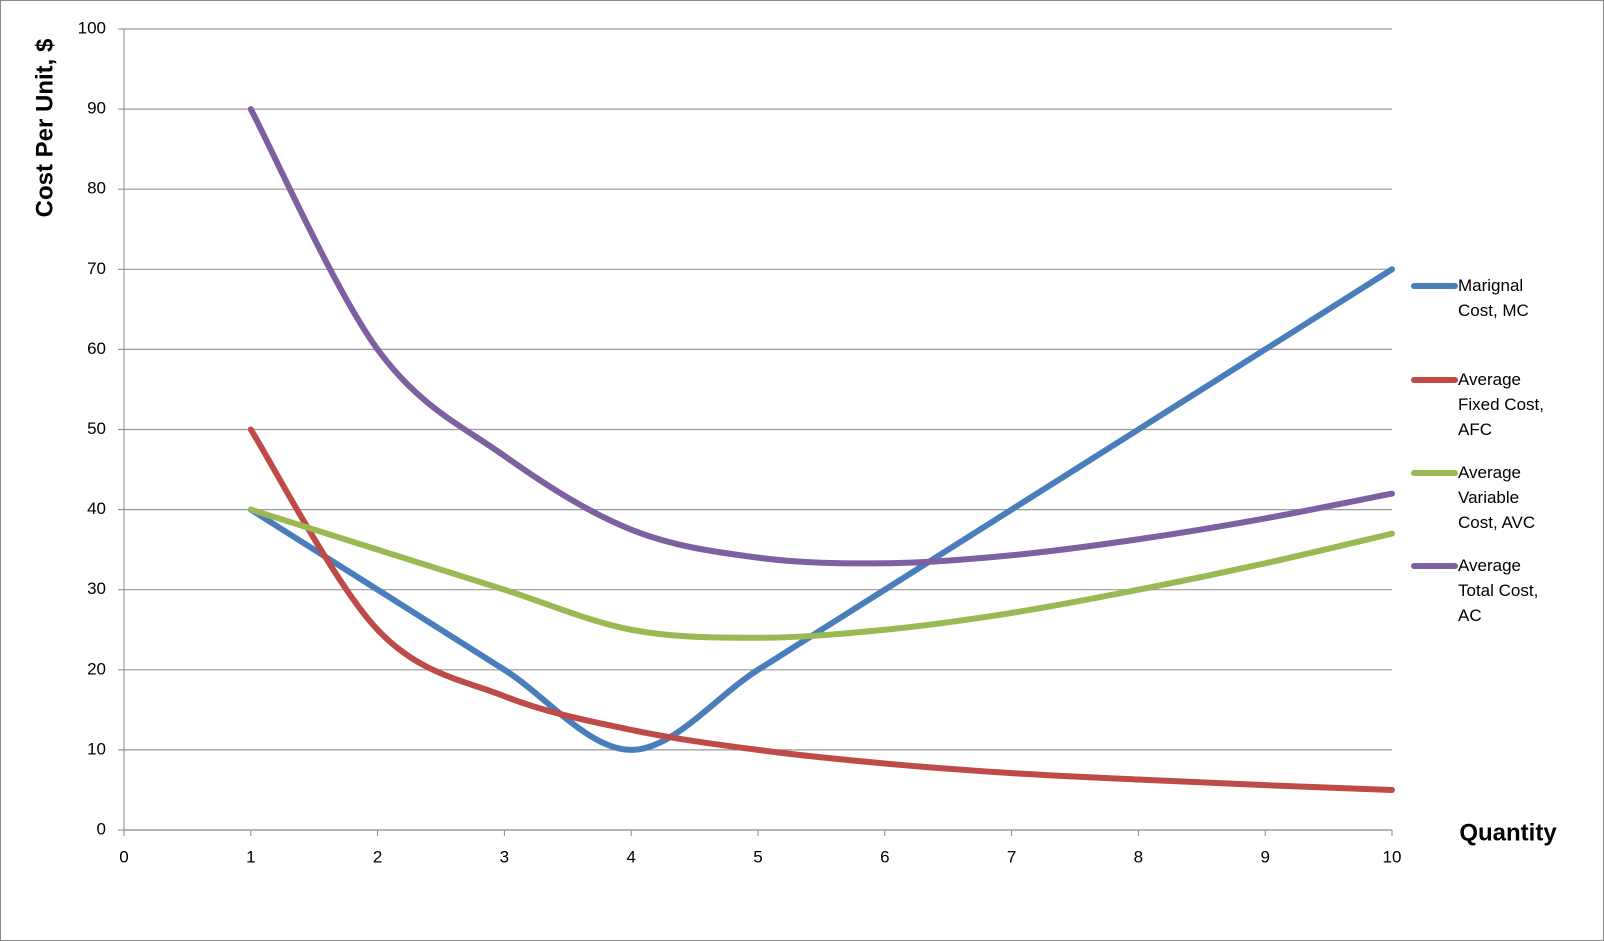 The image size is (1604, 941). What do you see at coordinates (96, 428) in the screenshot?
I see `y-tick-label: 50` at bounding box center [96, 428].